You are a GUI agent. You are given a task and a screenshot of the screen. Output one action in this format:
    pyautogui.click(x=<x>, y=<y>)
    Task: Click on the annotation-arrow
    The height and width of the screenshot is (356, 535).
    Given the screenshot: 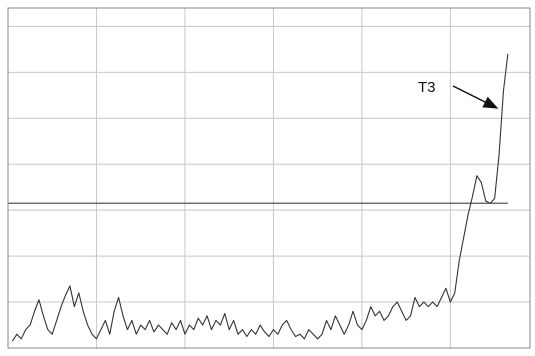 What is the action you would take?
    pyautogui.click(x=475, y=97)
    